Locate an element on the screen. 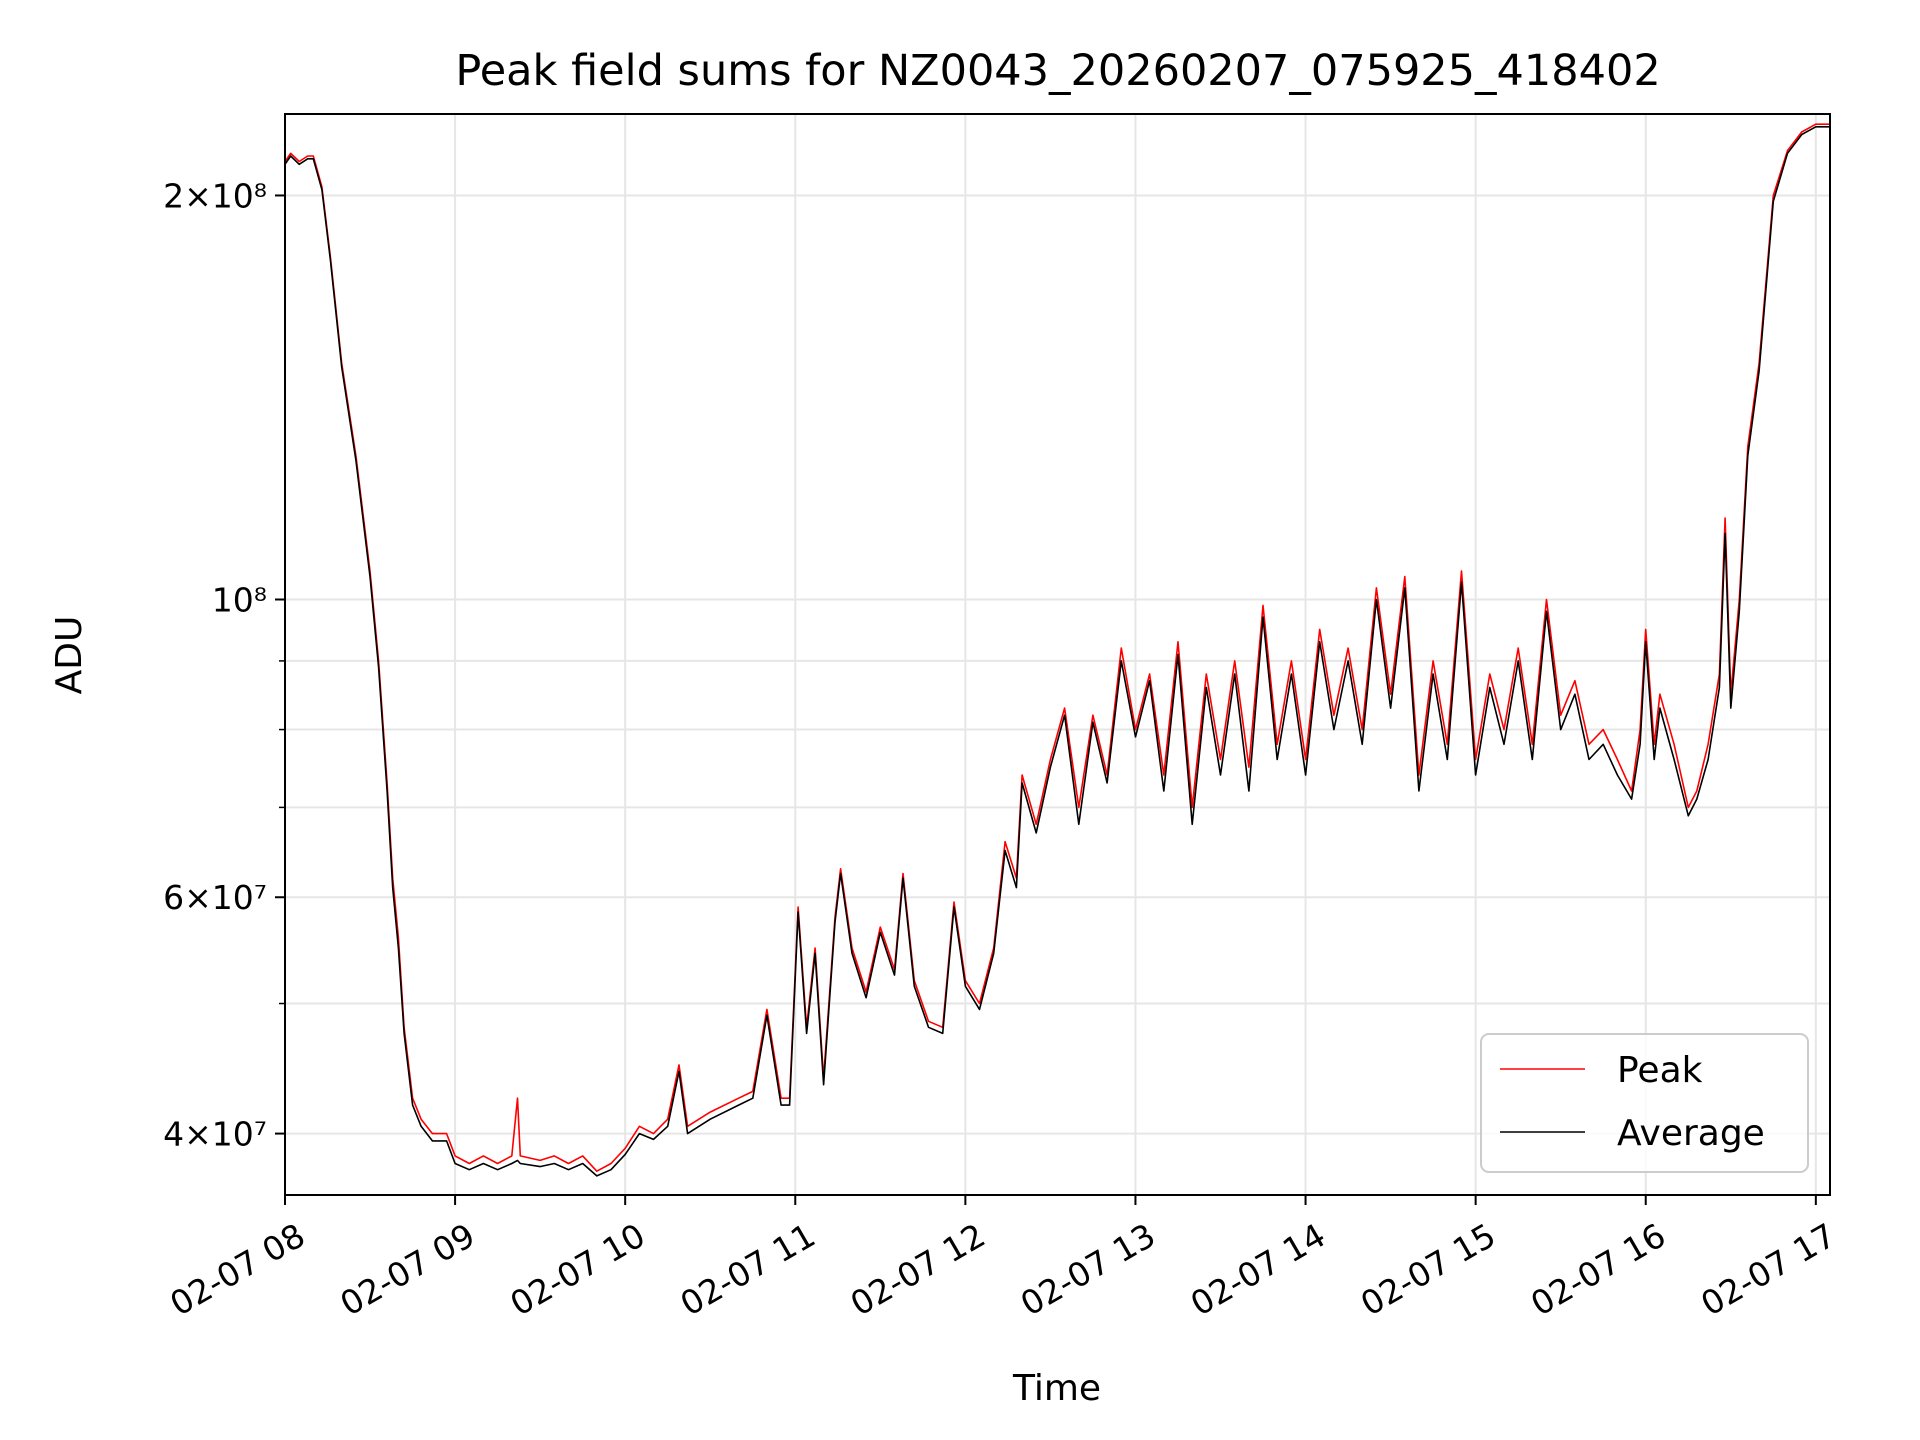 The height and width of the screenshot is (1440, 1920). y-axis-label: ADU is located at coordinates (69, 655).